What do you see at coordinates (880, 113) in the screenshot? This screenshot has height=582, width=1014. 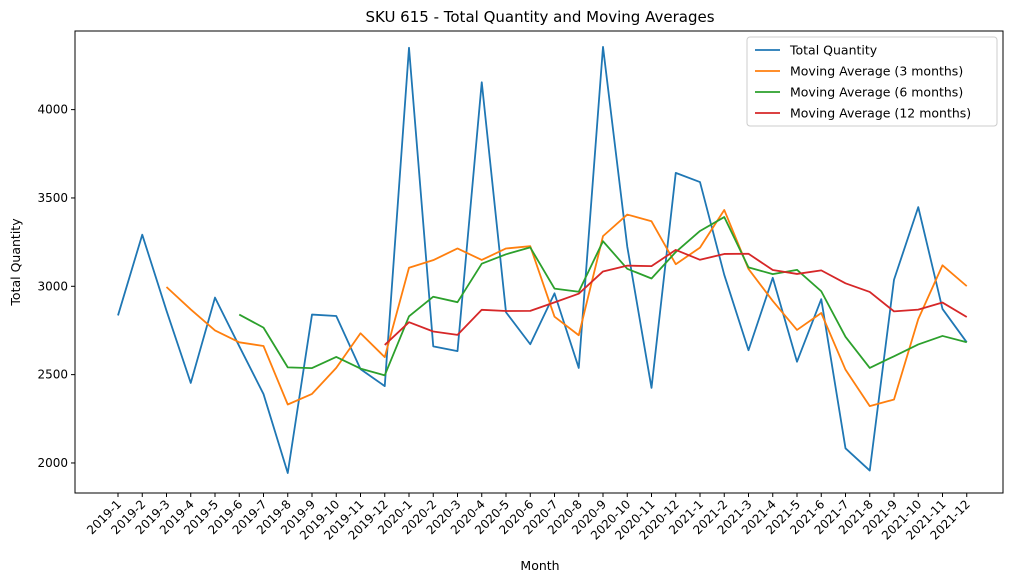 I see `legend-label: Moving Average (12 months)` at bounding box center [880, 113].